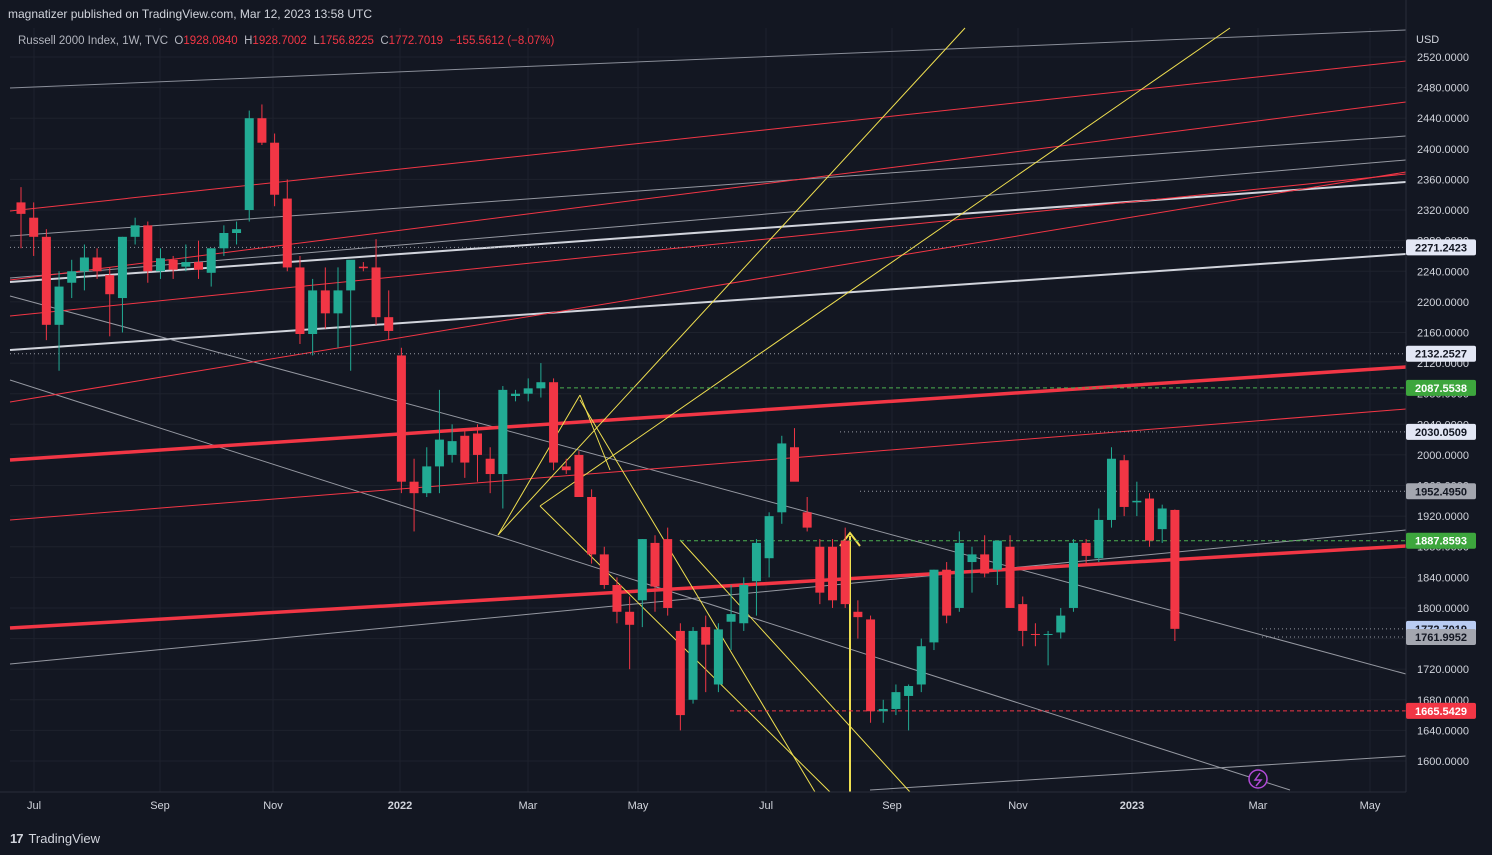  What do you see at coordinates (1443, 762) in the screenshot?
I see `y-tick-label: 1600.0000` at bounding box center [1443, 762].